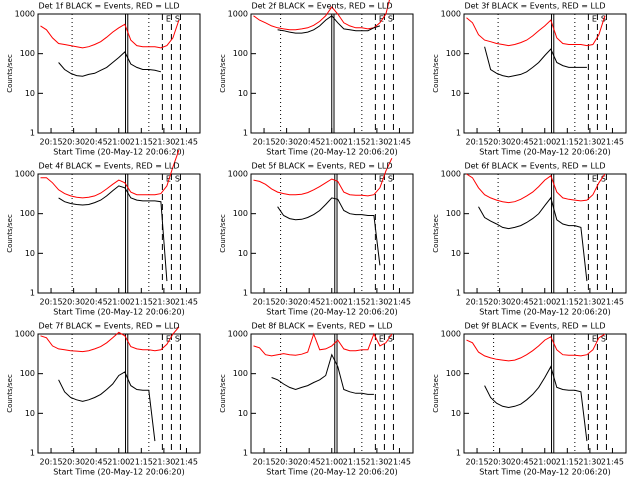 This screenshot has height=480, width=640. Describe the element at coordinates (321, 6) in the screenshot. I see `chart-title: Det 2f BLACK = Events, RED = LLD` at that location.